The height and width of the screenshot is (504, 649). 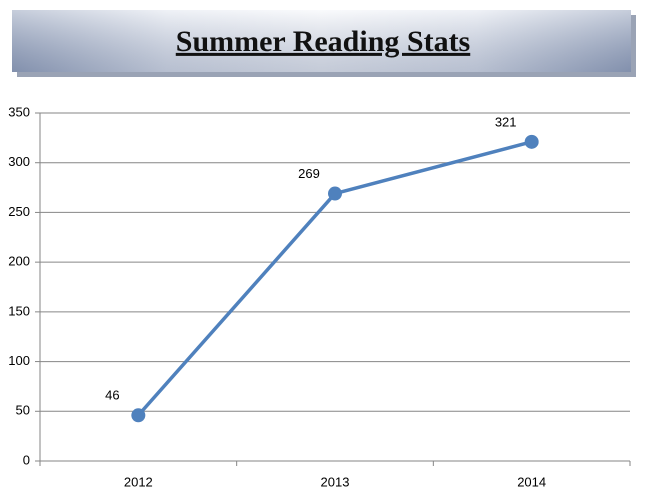 I want to click on data-label: 321, so click(x=506, y=121).